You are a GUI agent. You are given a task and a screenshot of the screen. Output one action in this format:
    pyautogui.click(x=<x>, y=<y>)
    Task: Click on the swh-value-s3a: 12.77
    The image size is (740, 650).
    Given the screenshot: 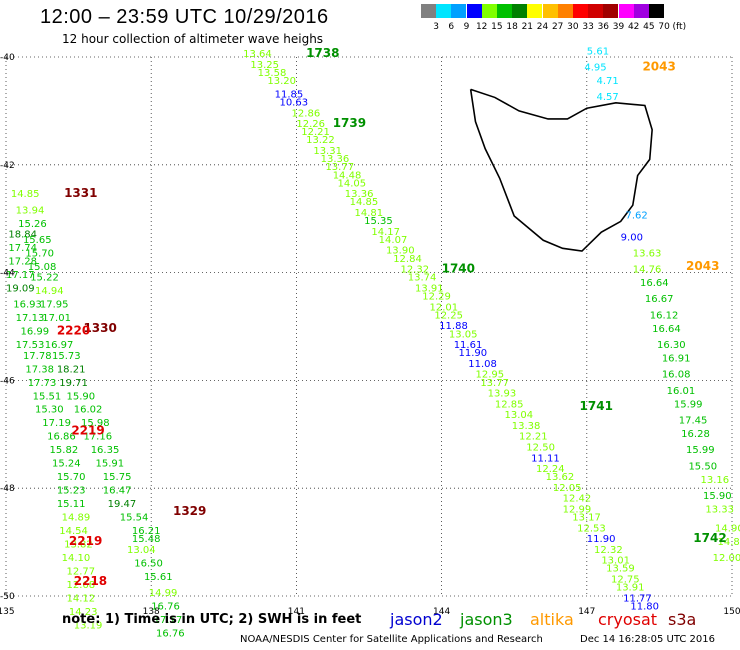 What is the action you would take?
    pyautogui.click(x=81, y=571)
    